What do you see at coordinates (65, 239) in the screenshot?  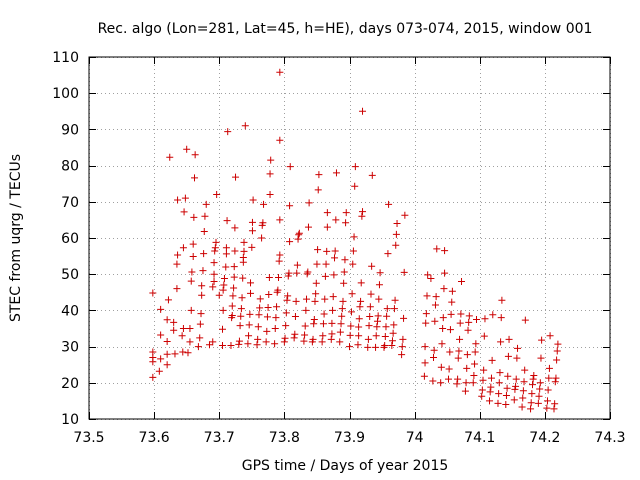 I see `y-tick-labels: 10 20 30 40 50 60 70 80 90 100 110` at bounding box center [65, 239].